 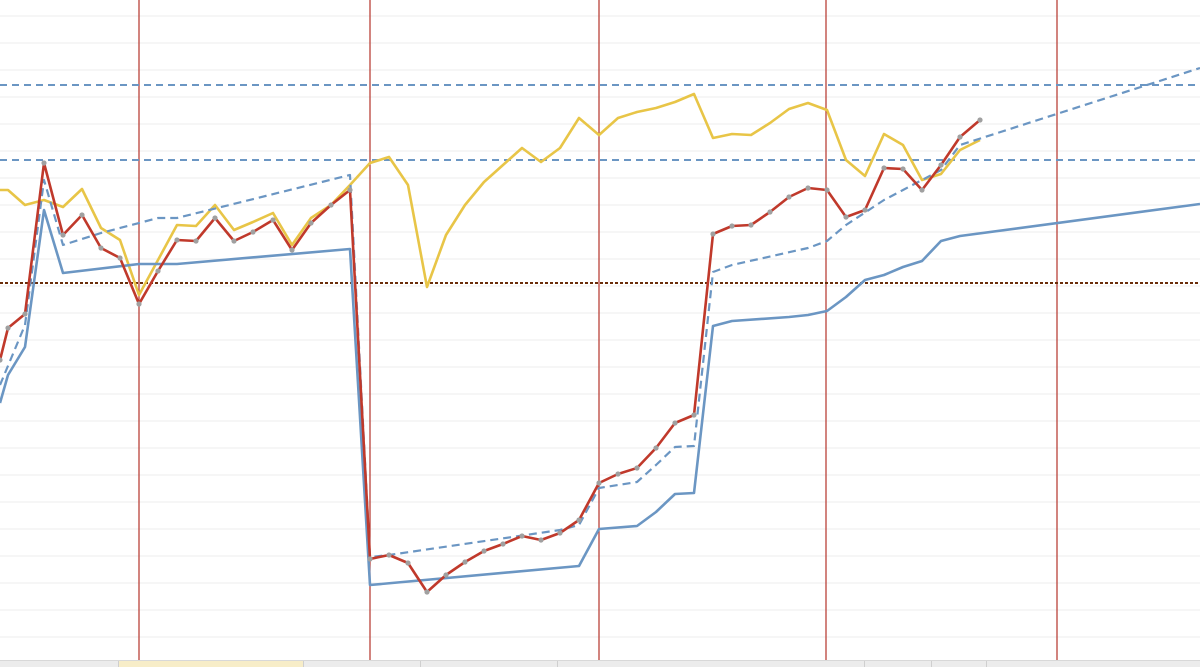 I want to click on sheet-tabs, so click(x=600, y=663).